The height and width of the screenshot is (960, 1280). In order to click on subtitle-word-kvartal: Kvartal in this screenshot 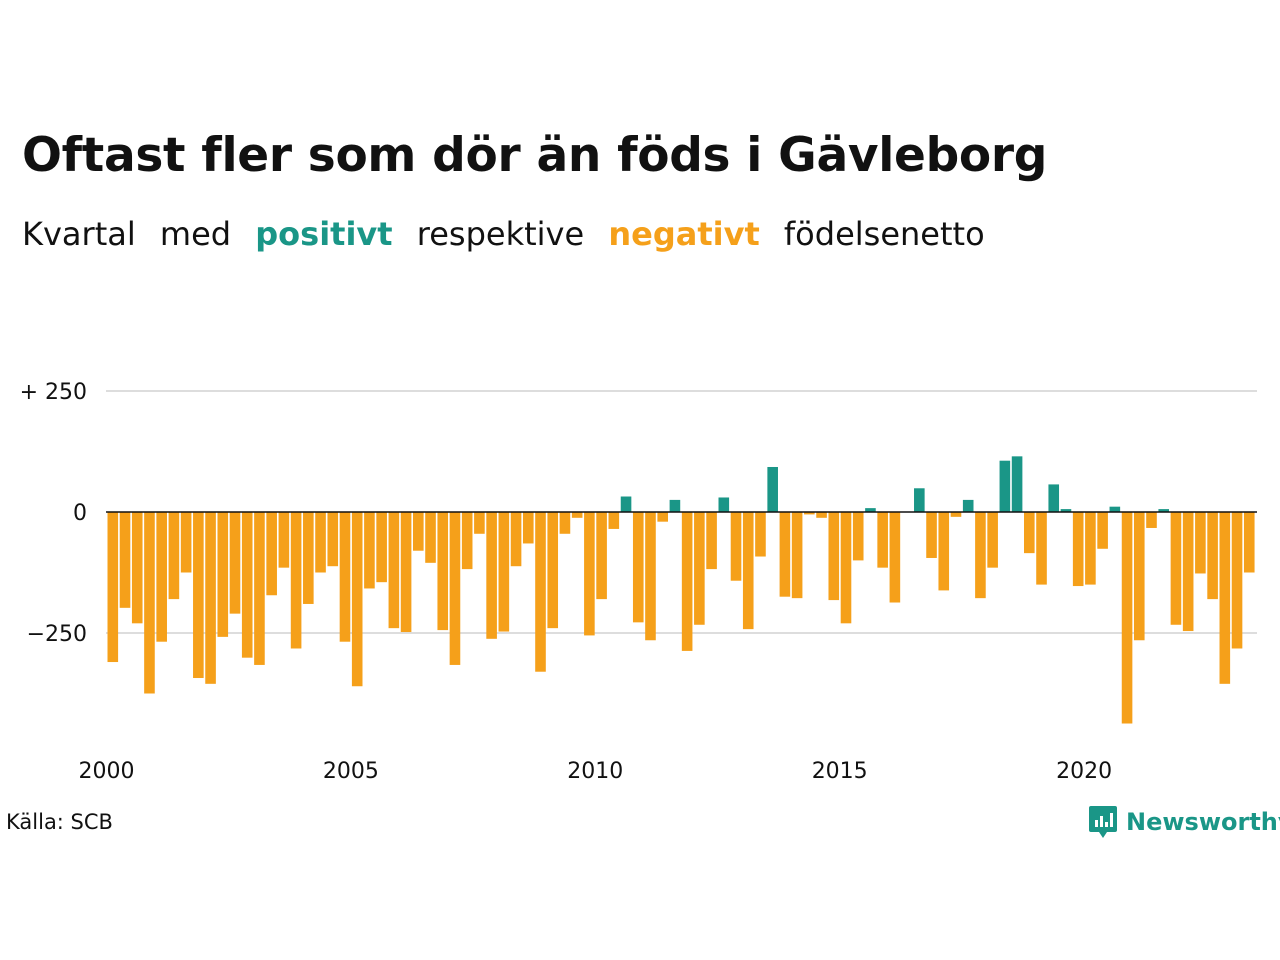, I will do `click(79, 234)`.